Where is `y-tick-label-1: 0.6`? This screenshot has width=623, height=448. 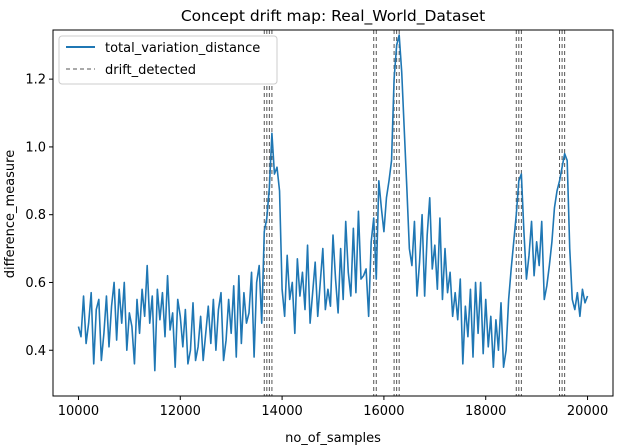
y-tick-label-1: 0.6 is located at coordinates (35, 283).